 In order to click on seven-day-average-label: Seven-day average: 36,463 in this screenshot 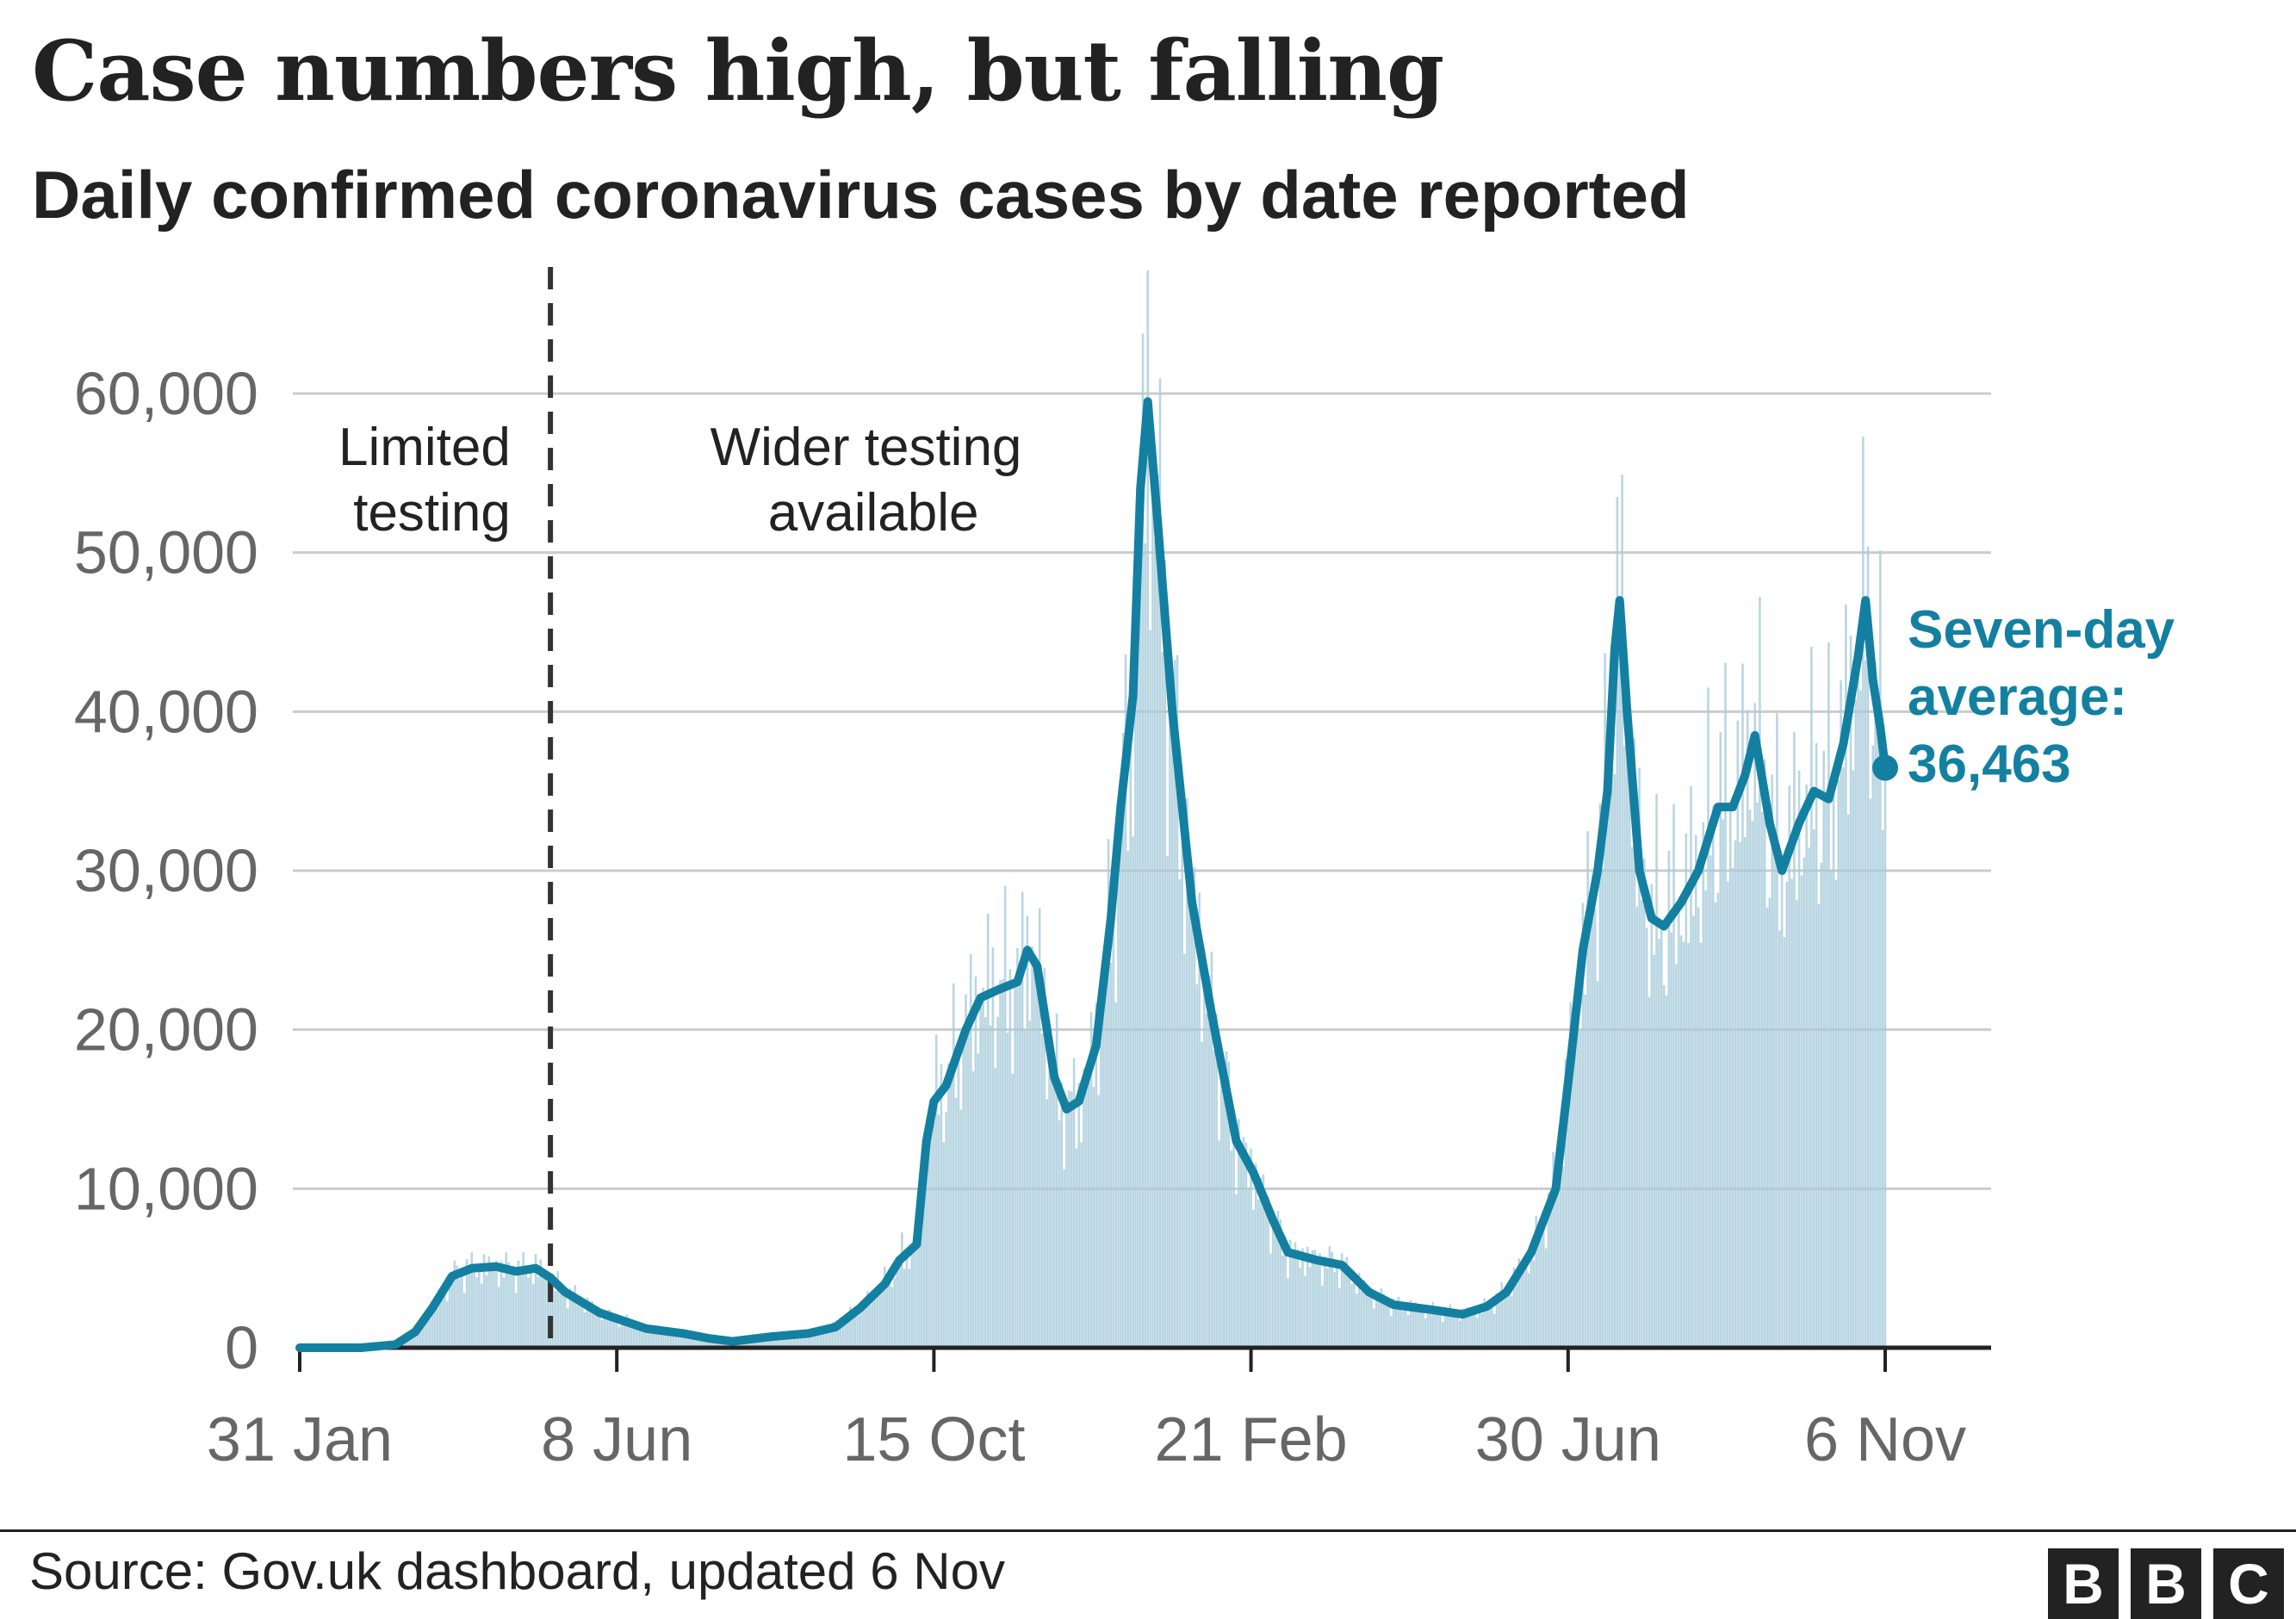, I will do `click(2048, 697)`.